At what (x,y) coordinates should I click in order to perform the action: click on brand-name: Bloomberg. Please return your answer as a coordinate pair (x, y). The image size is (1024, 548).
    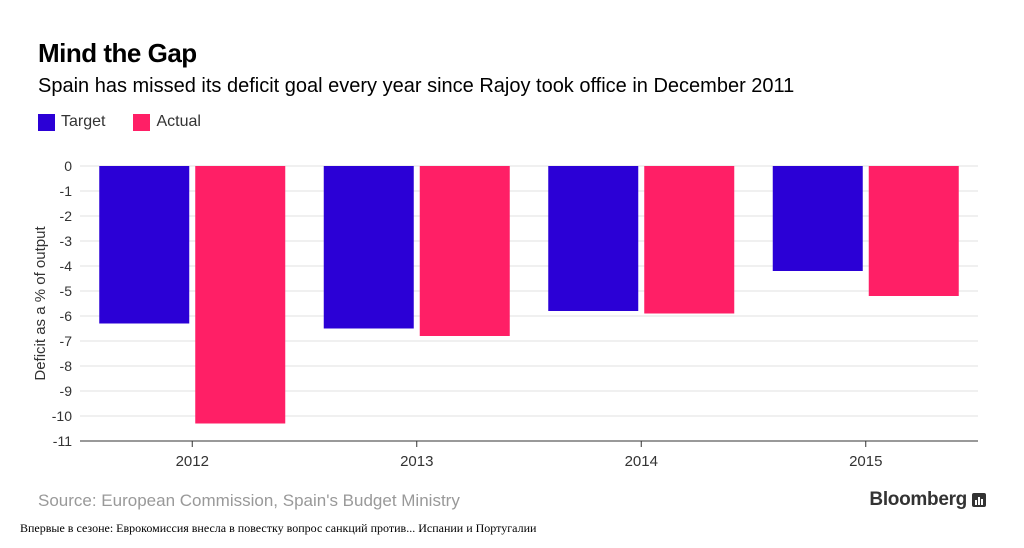
    Looking at the image, I should click on (918, 499).